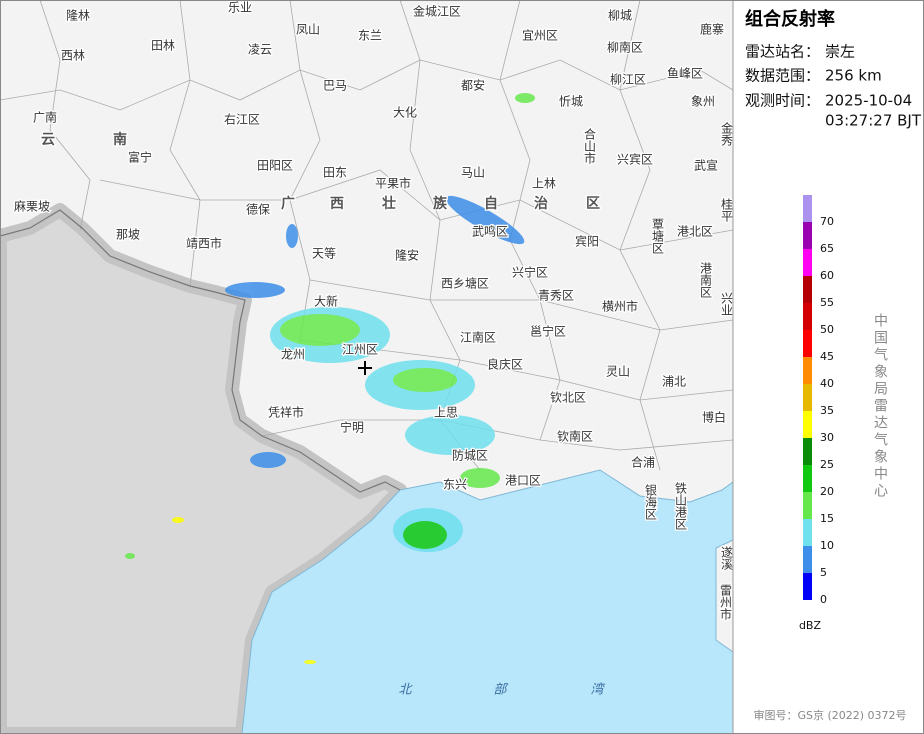 The width and height of the screenshot is (924, 734). Describe the element at coordinates (685, 74) in the screenshot. I see `place-label: 鱼峰区` at that location.